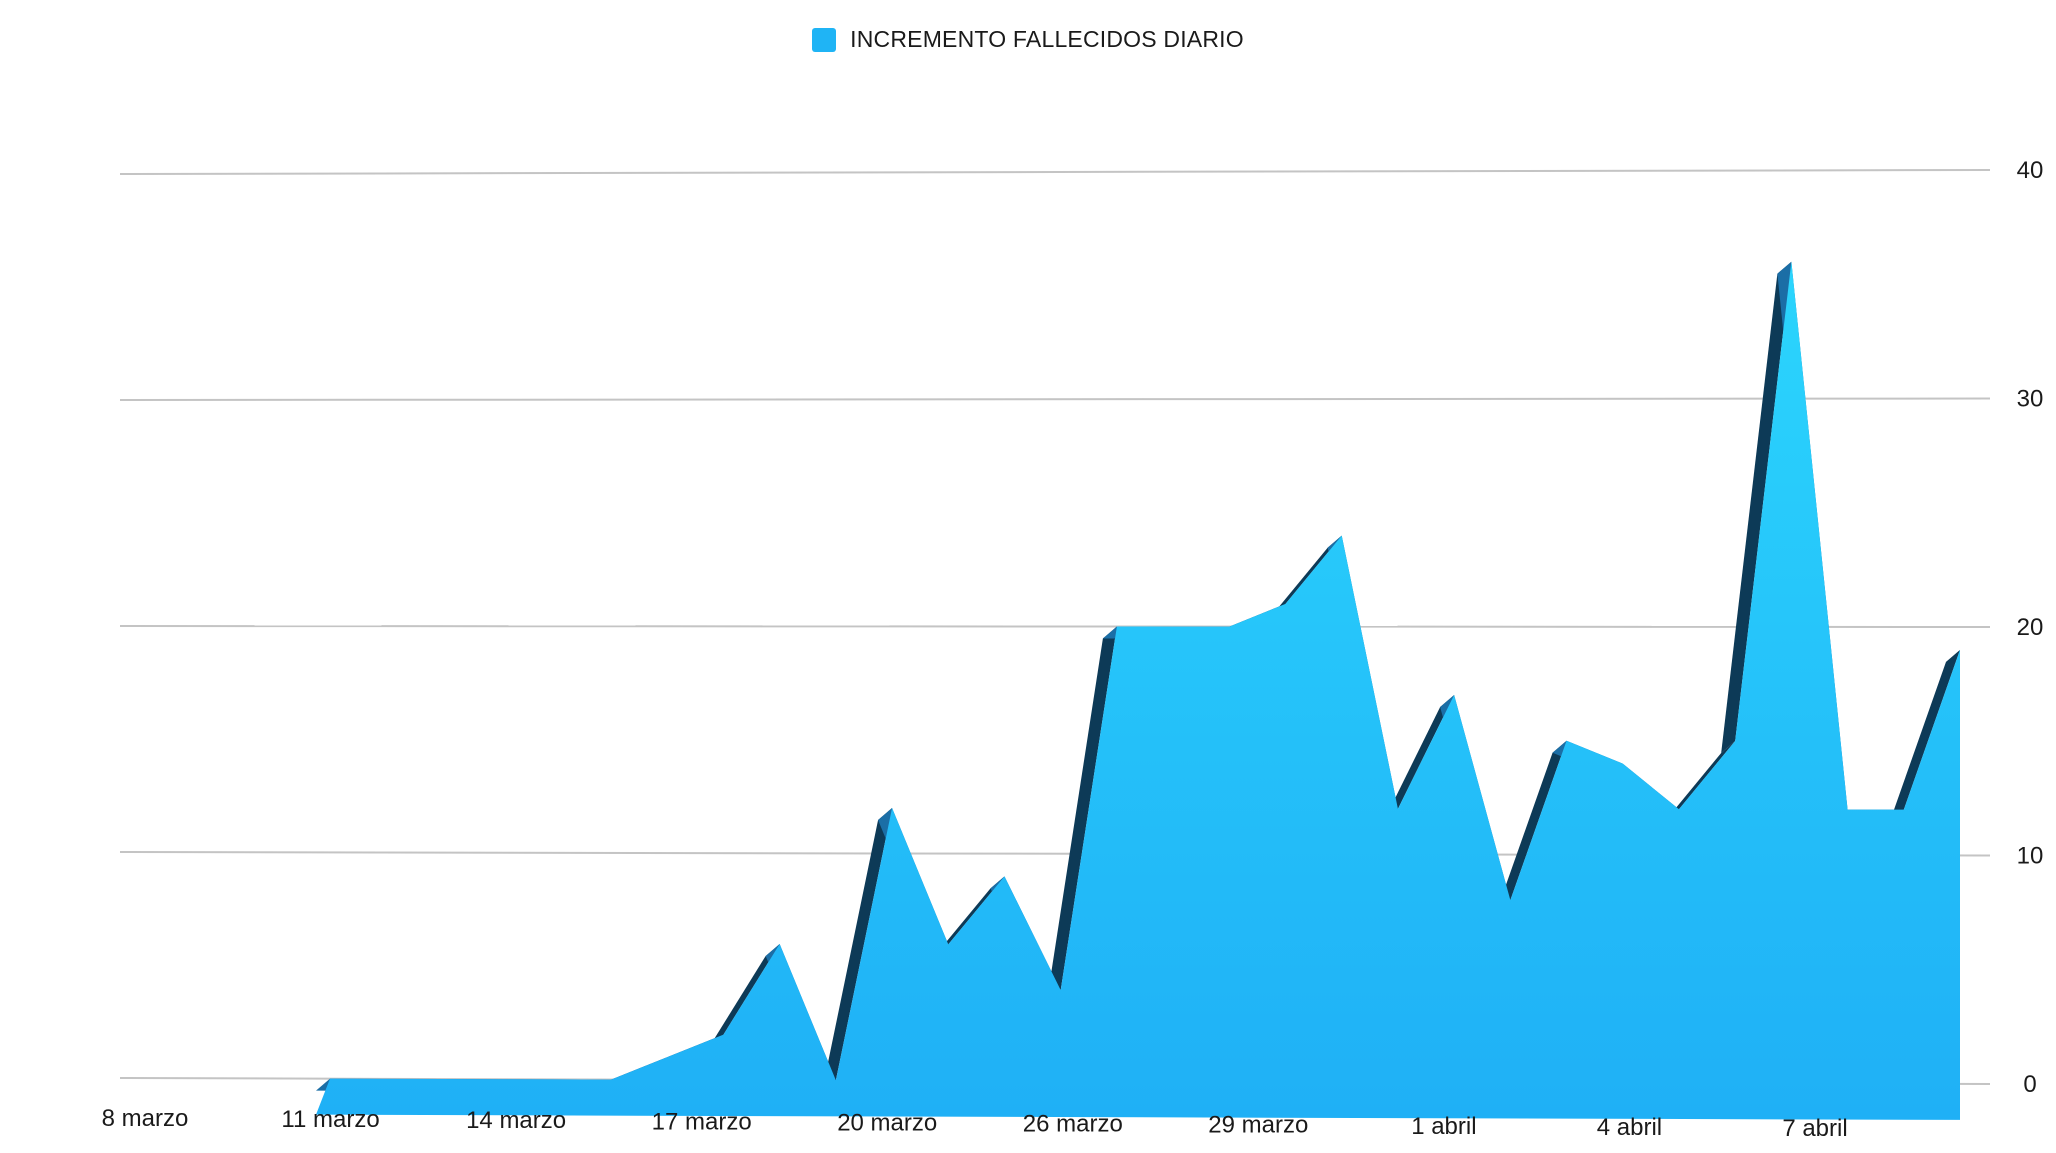 Image resolution: width=2056 pixels, height=1153 pixels. Describe the element at coordinates (824, 39) in the screenshot. I see `legend-swatch` at that location.